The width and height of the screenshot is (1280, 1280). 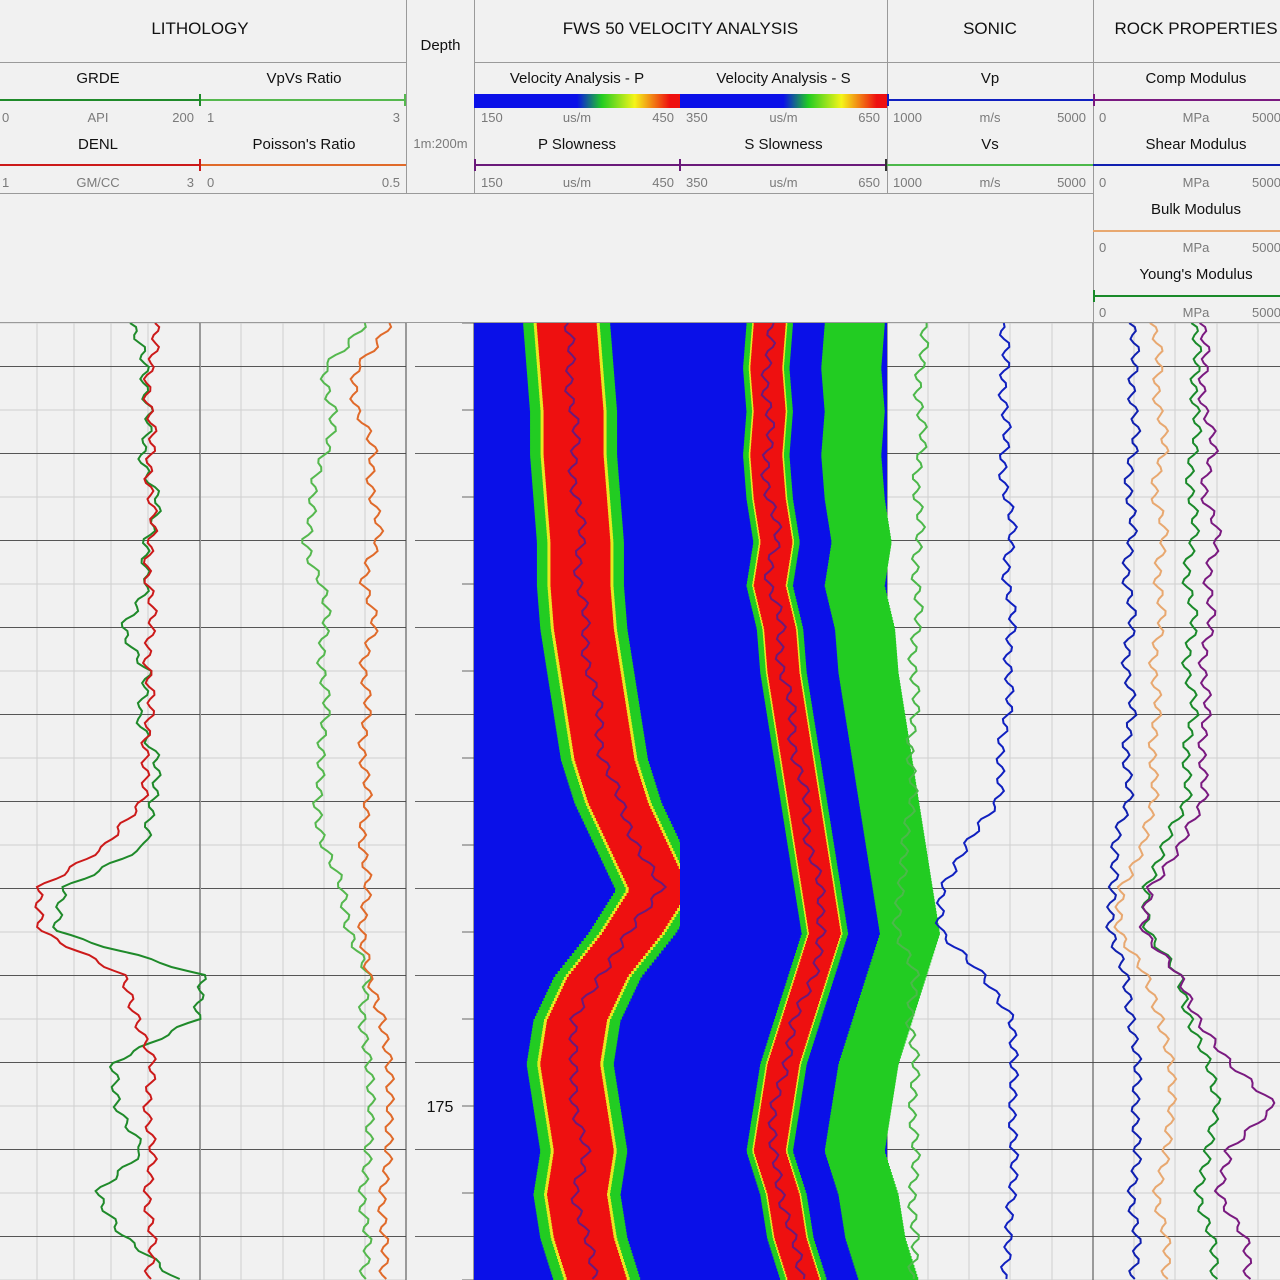 I want to click on young-s-modulus-curve, so click(x=1181, y=801).